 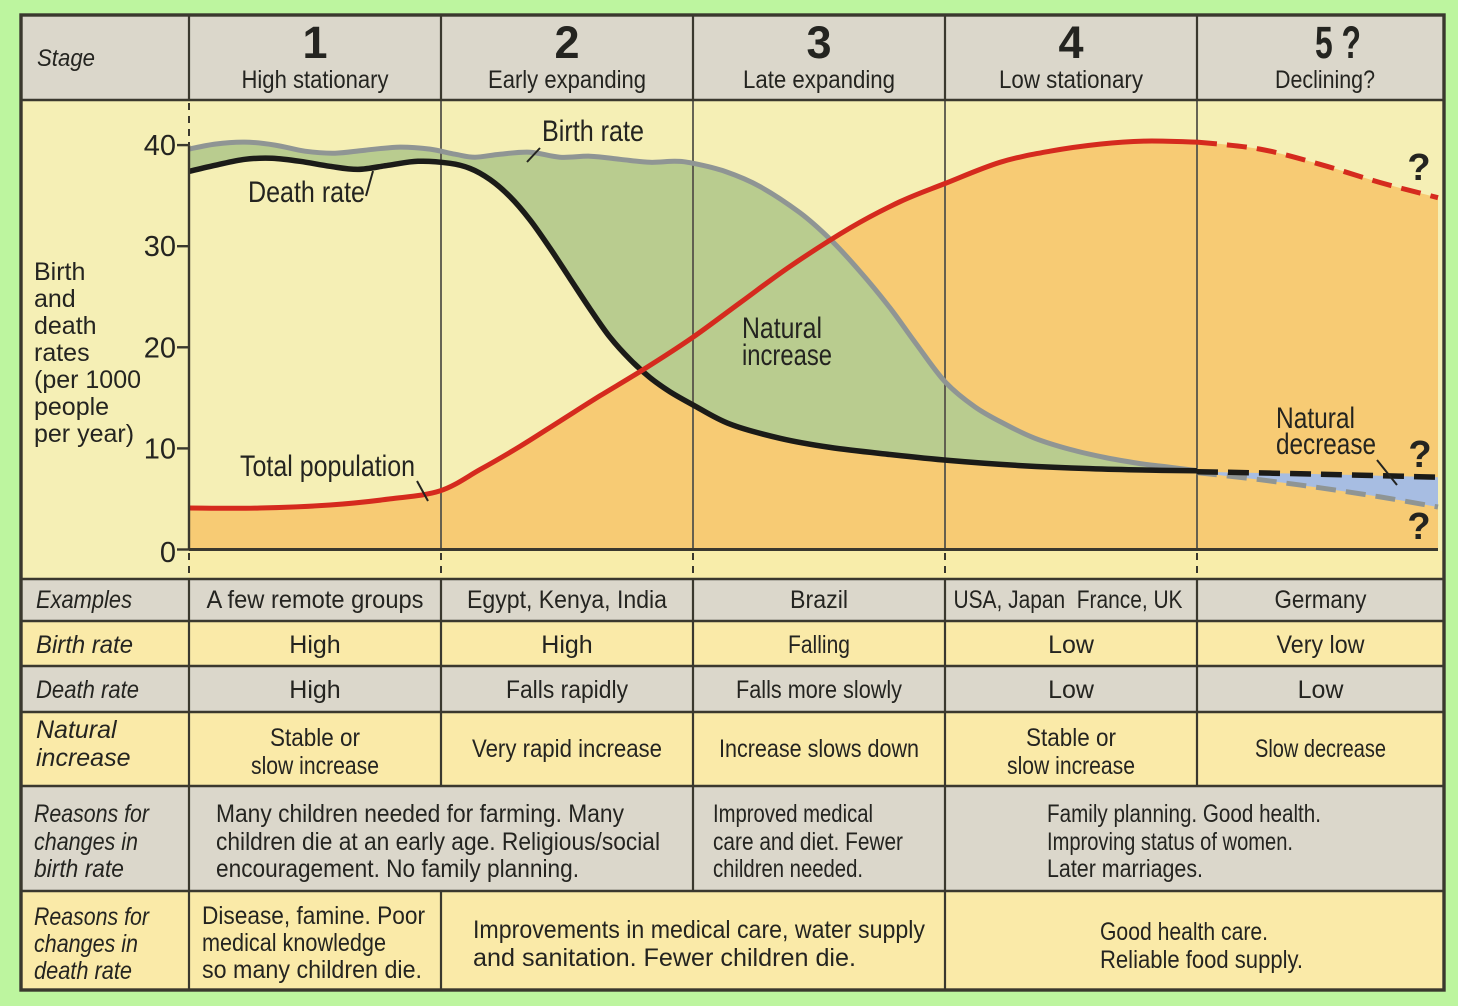 I want to click on svg-text: Examples, so click(x=84, y=600).